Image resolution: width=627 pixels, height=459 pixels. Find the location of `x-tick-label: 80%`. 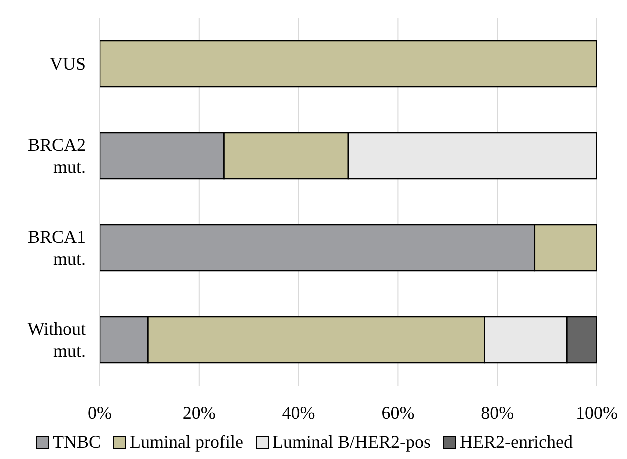

x-tick-label: 80% is located at coordinates (497, 412).